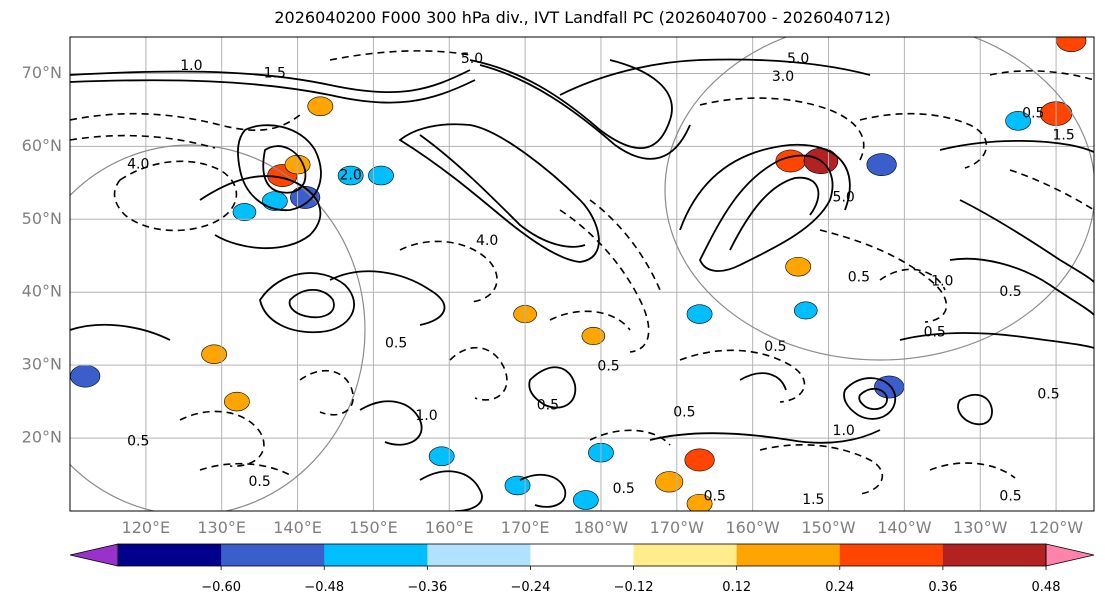 The image size is (1105, 604). What do you see at coordinates (427, 587) in the screenshot?
I see `colorbar-tick-label: −0.36` at bounding box center [427, 587].